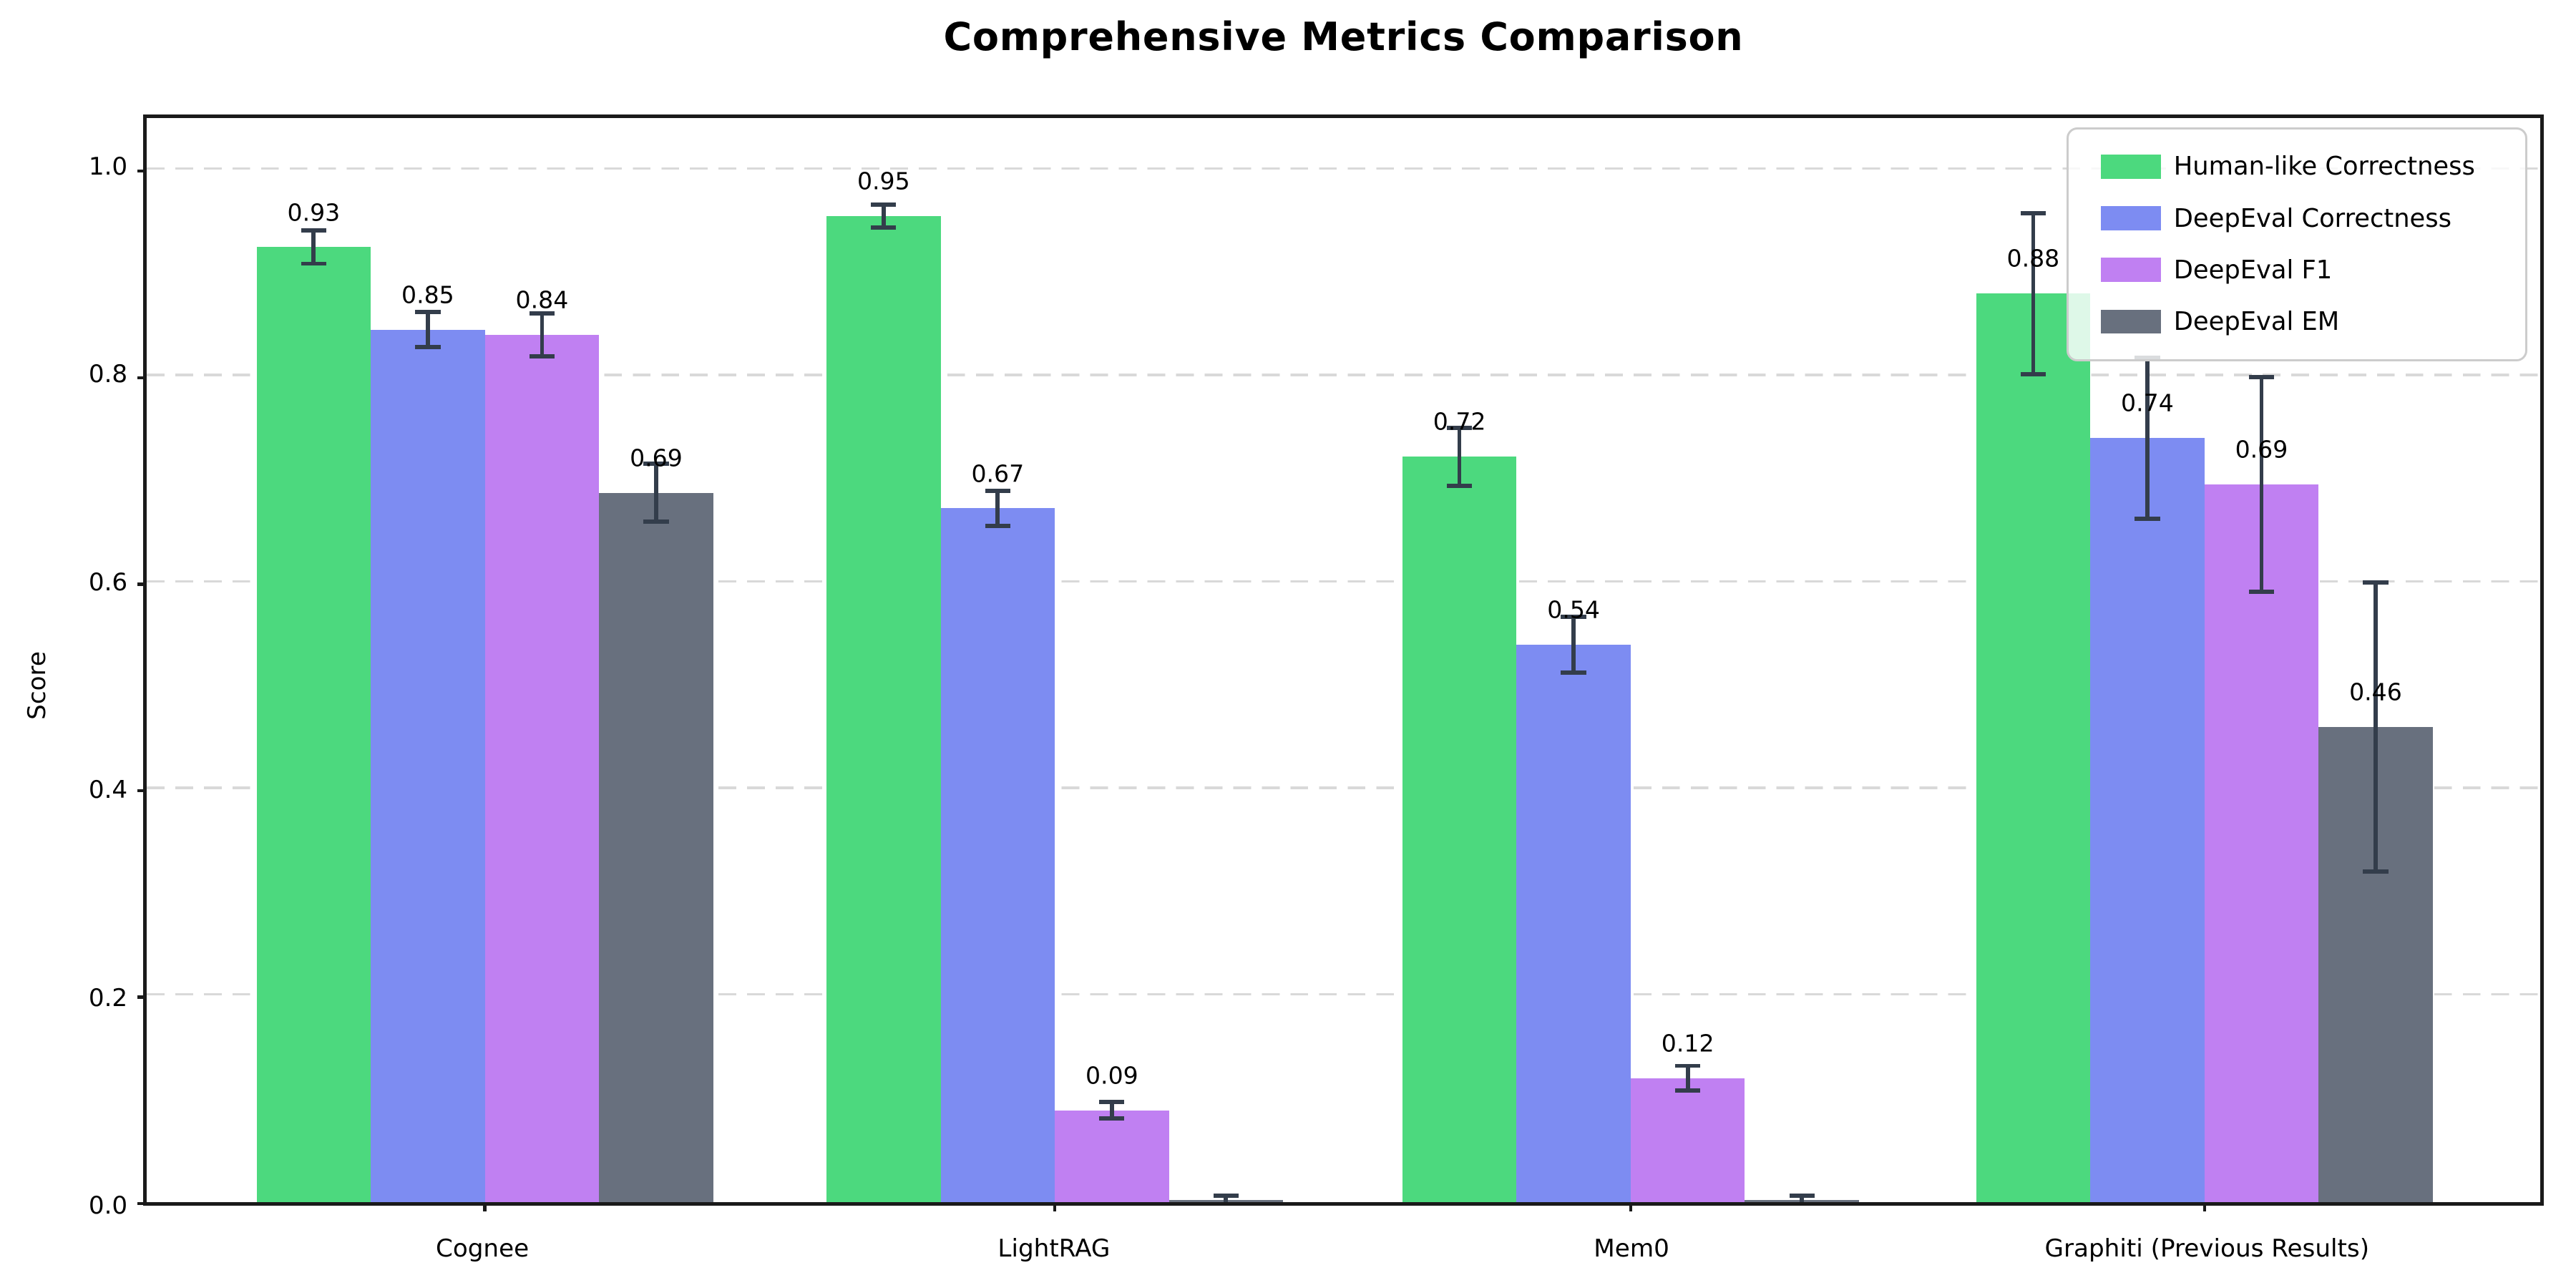 This screenshot has height=1288, width=2576. I want to click on y-tick-label-0.8: 0.8, so click(108, 374).